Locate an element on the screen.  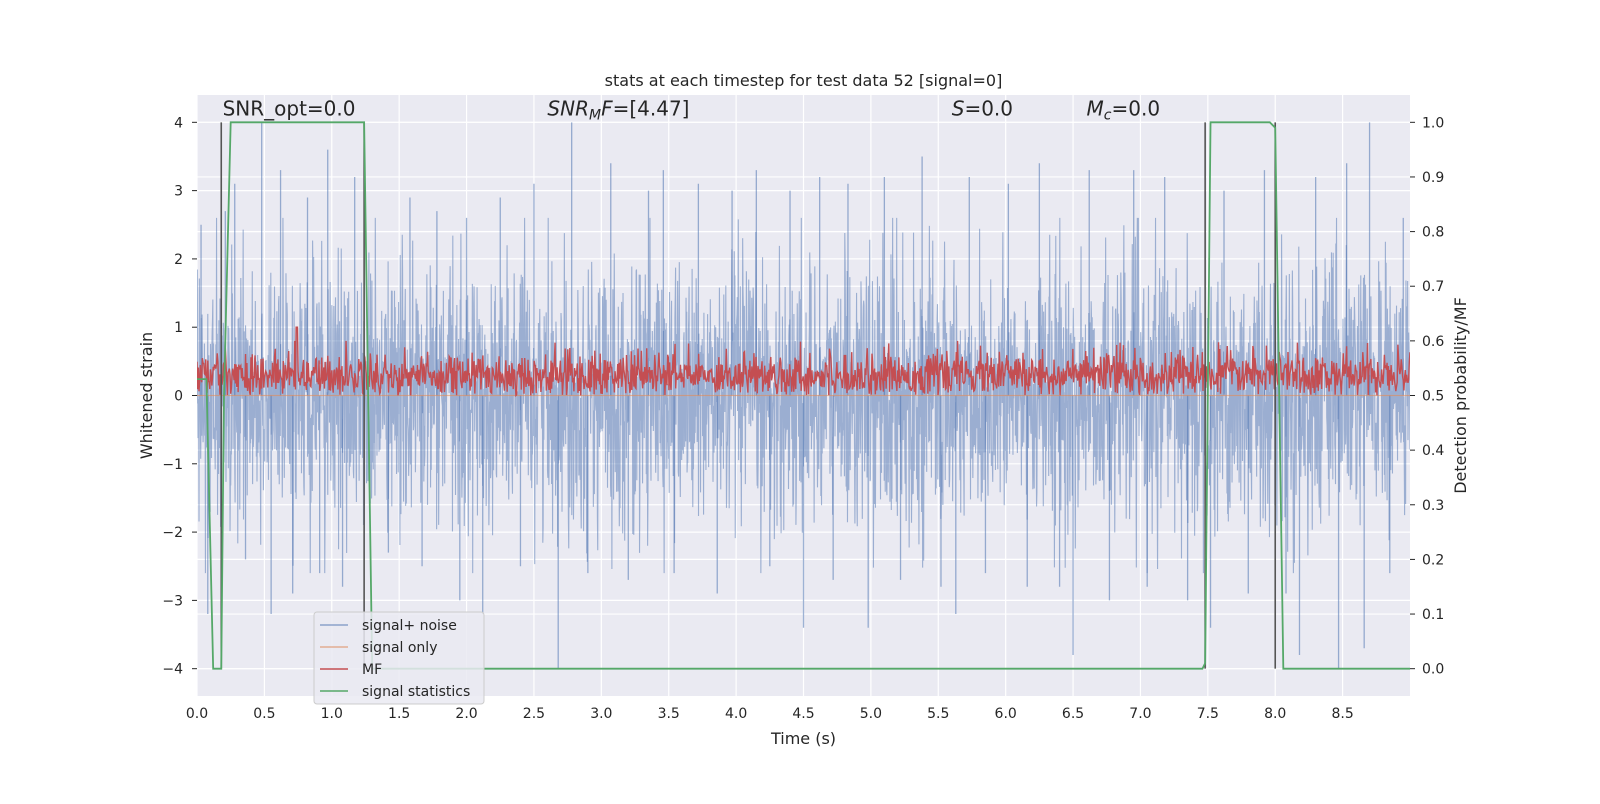
x-tick-label: 6.0 is located at coordinates (1006, 714).